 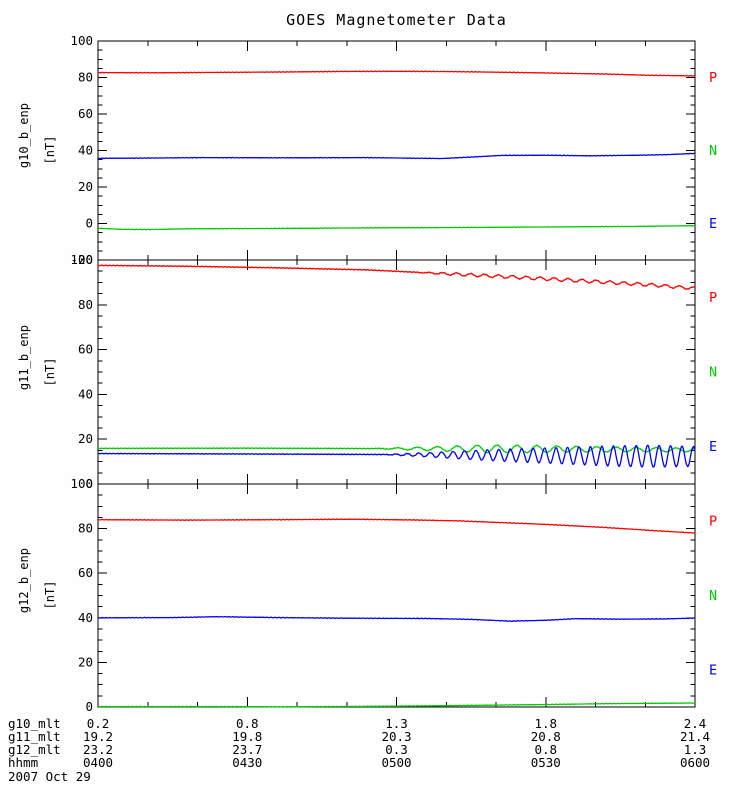 What do you see at coordinates (713, 151) in the screenshot?
I see `legend-label-N-g10: N` at bounding box center [713, 151].